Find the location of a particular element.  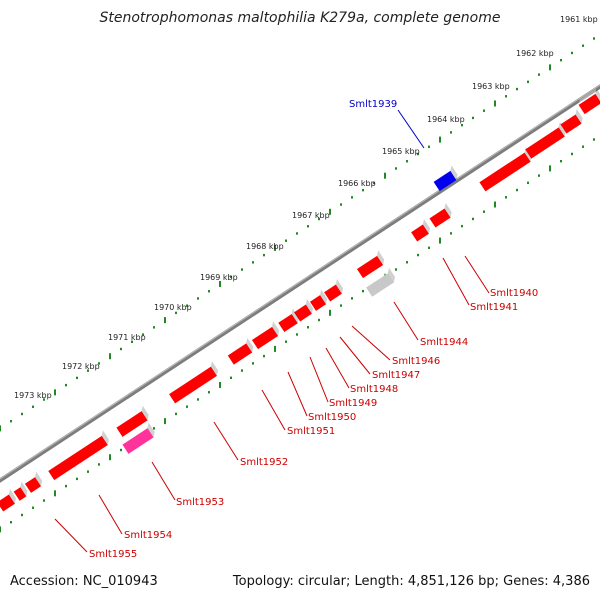

gene-label: Smlt1950 is located at coordinates (332, 417).